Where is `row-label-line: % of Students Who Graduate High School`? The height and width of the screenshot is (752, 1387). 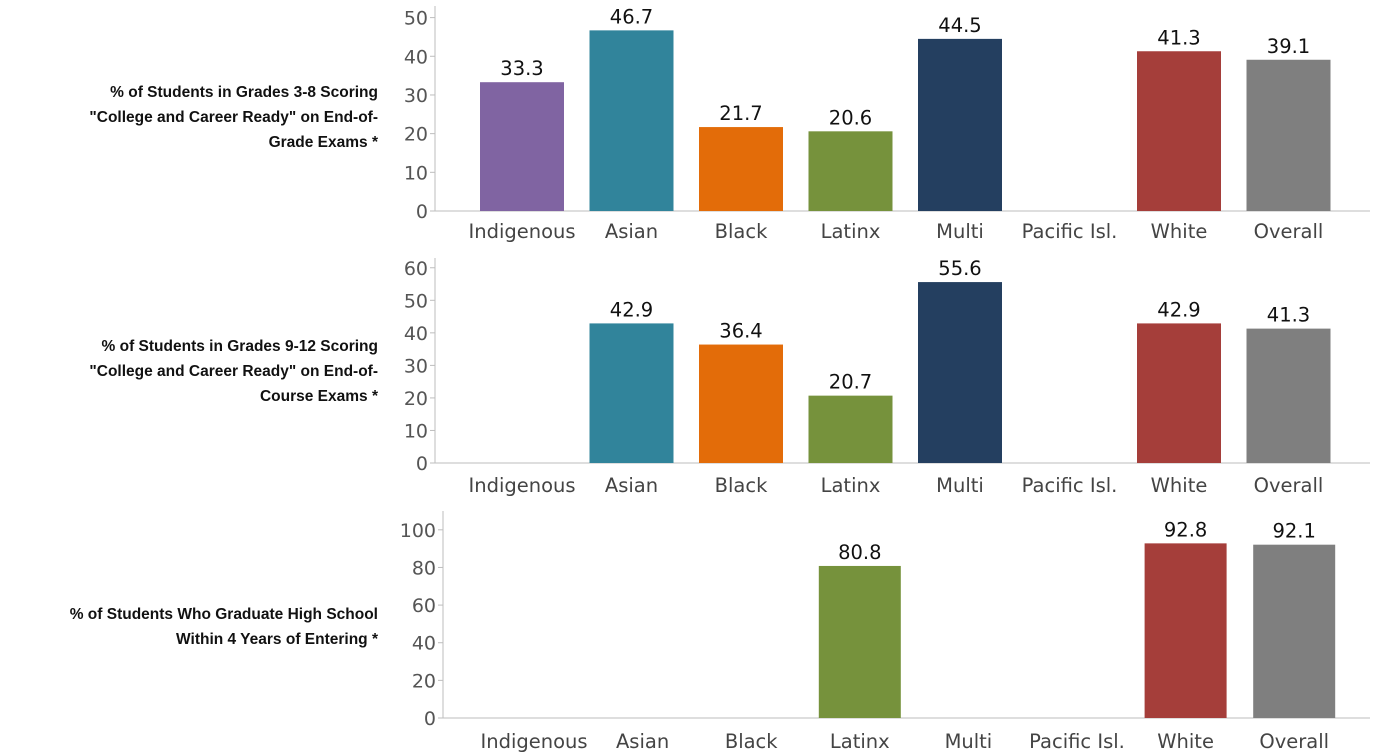 row-label-line: % of Students Who Graduate High School is located at coordinates (223, 614).